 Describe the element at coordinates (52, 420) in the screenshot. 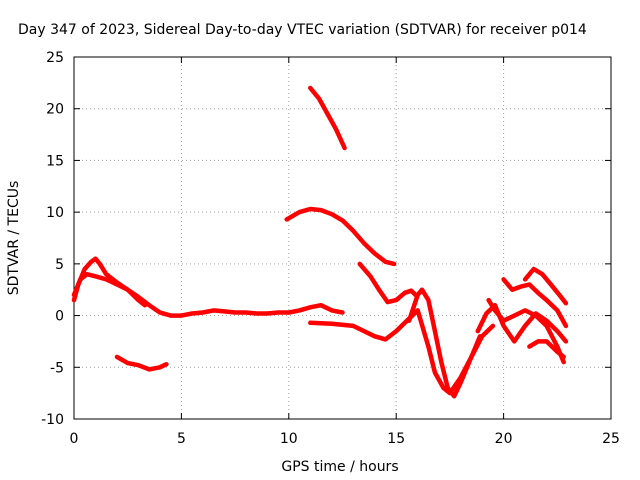

I see `y-tick-label: -10` at that location.